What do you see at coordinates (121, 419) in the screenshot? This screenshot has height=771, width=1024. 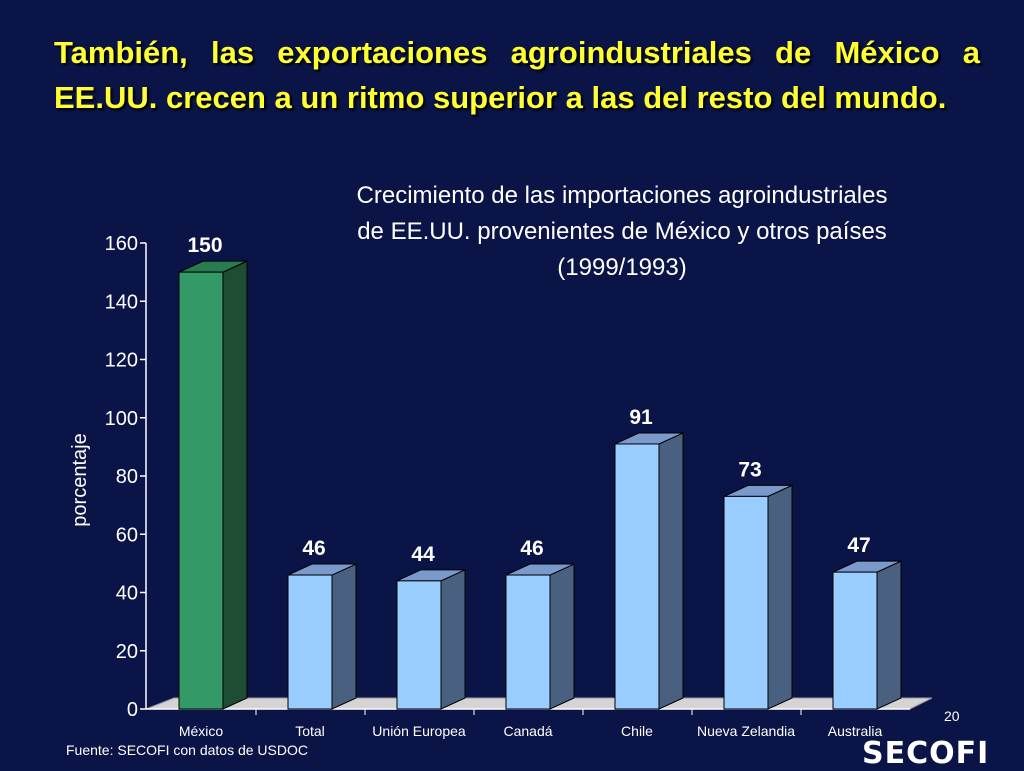 I see `y-tick-label: 100` at bounding box center [121, 419].